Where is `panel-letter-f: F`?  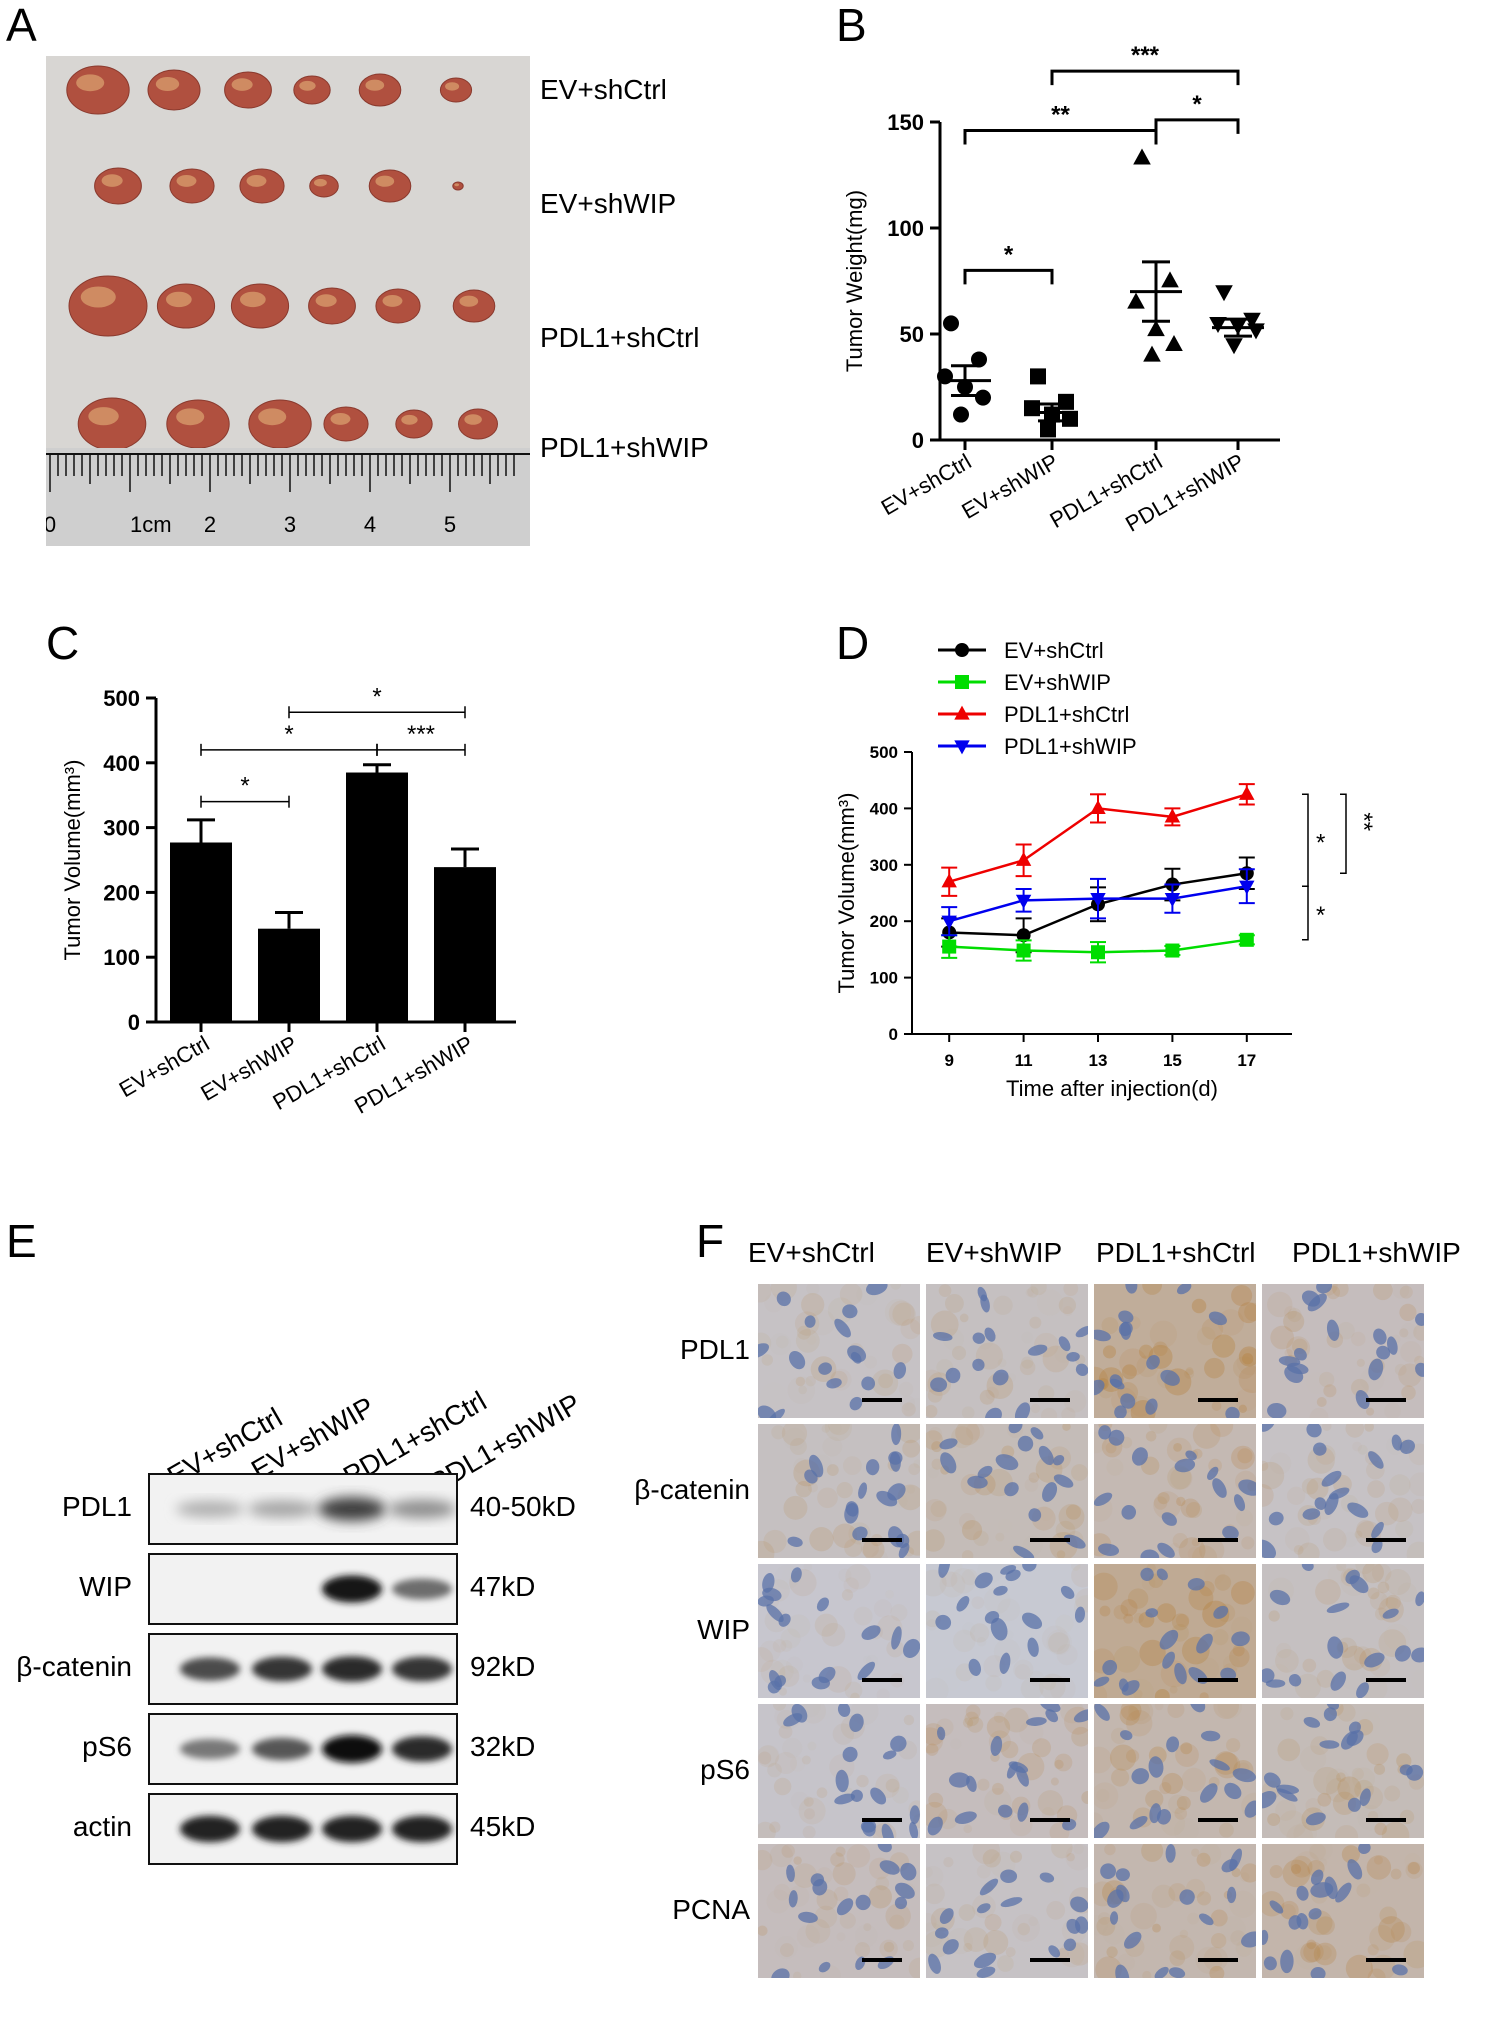
panel-letter-f: F is located at coordinates (710, 1241).